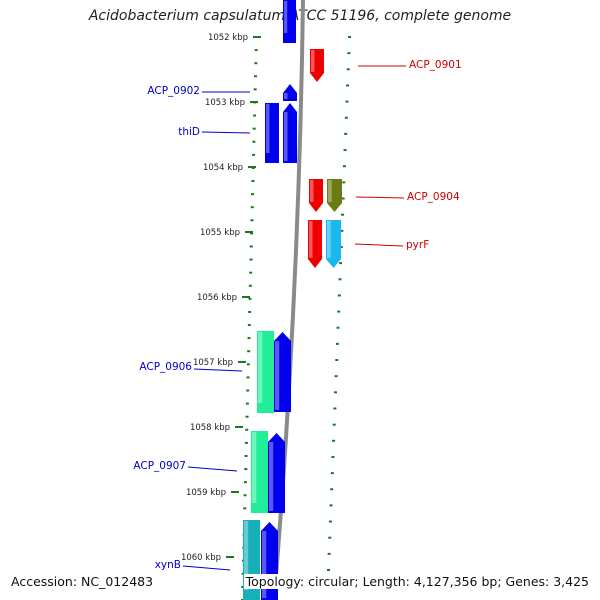  Describe the element at coordinates (290, 133) in the screenshot. I see `gene-thiD_b` at that location.